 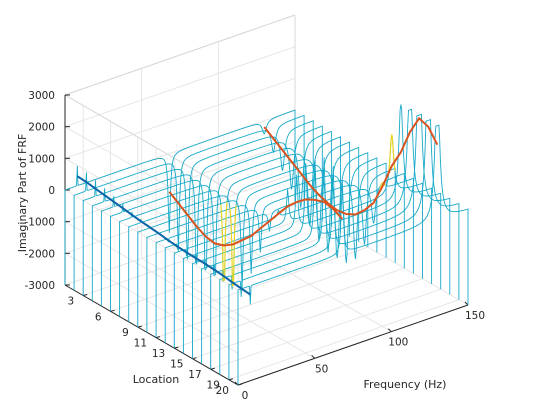 What do you see at coordinates (194, 375) in the screenshot?
I see `y-tick-label: 17` at bounding box center [194, 375].